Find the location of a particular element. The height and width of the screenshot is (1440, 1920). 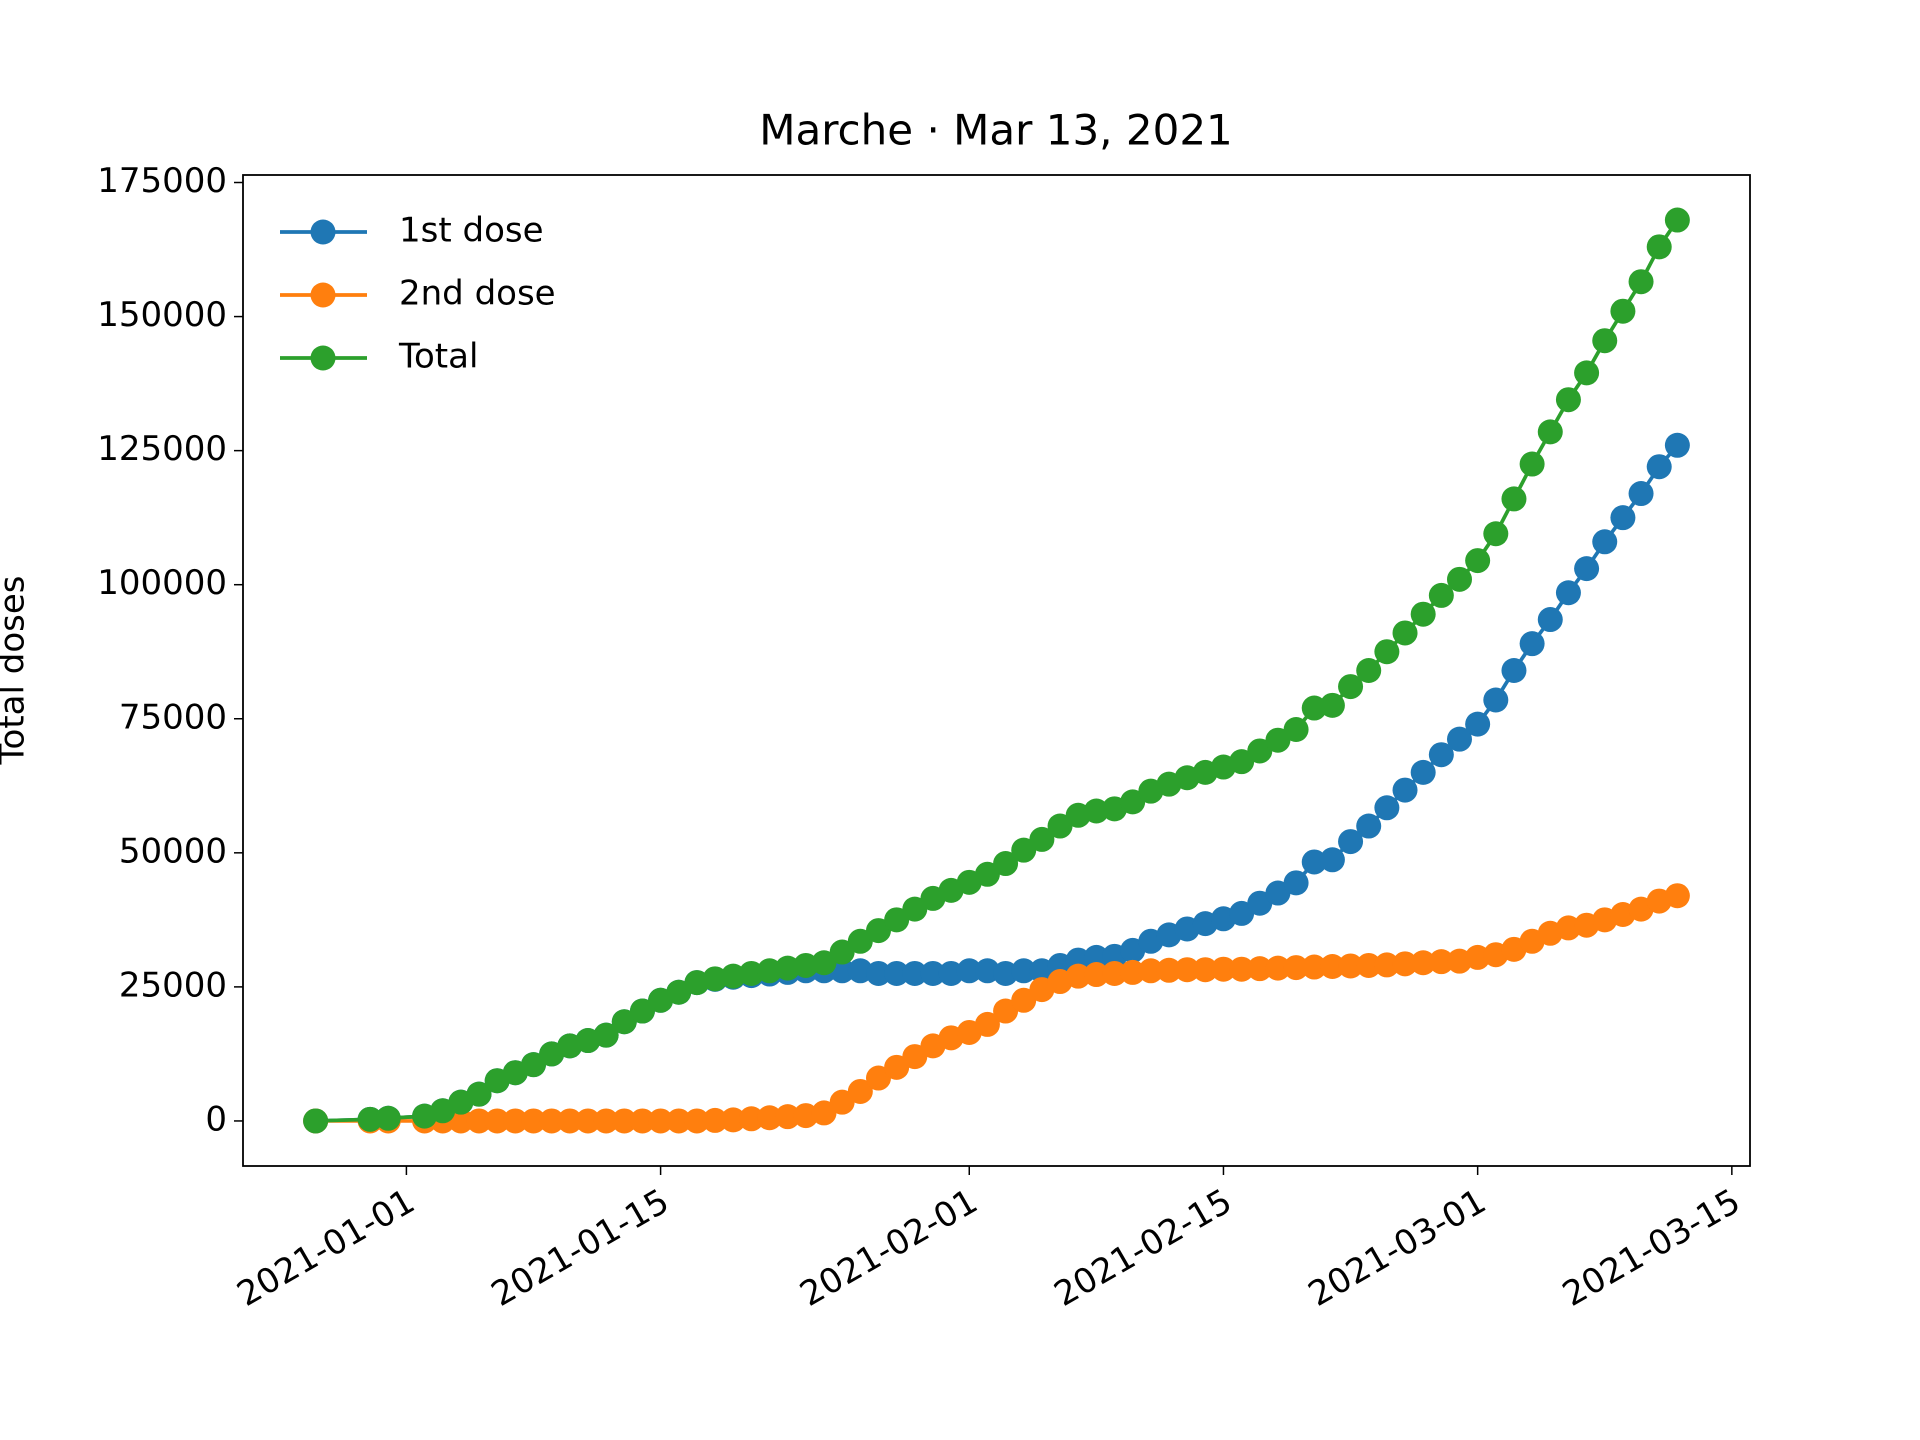

x-tick-label: 2021-01-01 is located at coordinates (326, 1247).